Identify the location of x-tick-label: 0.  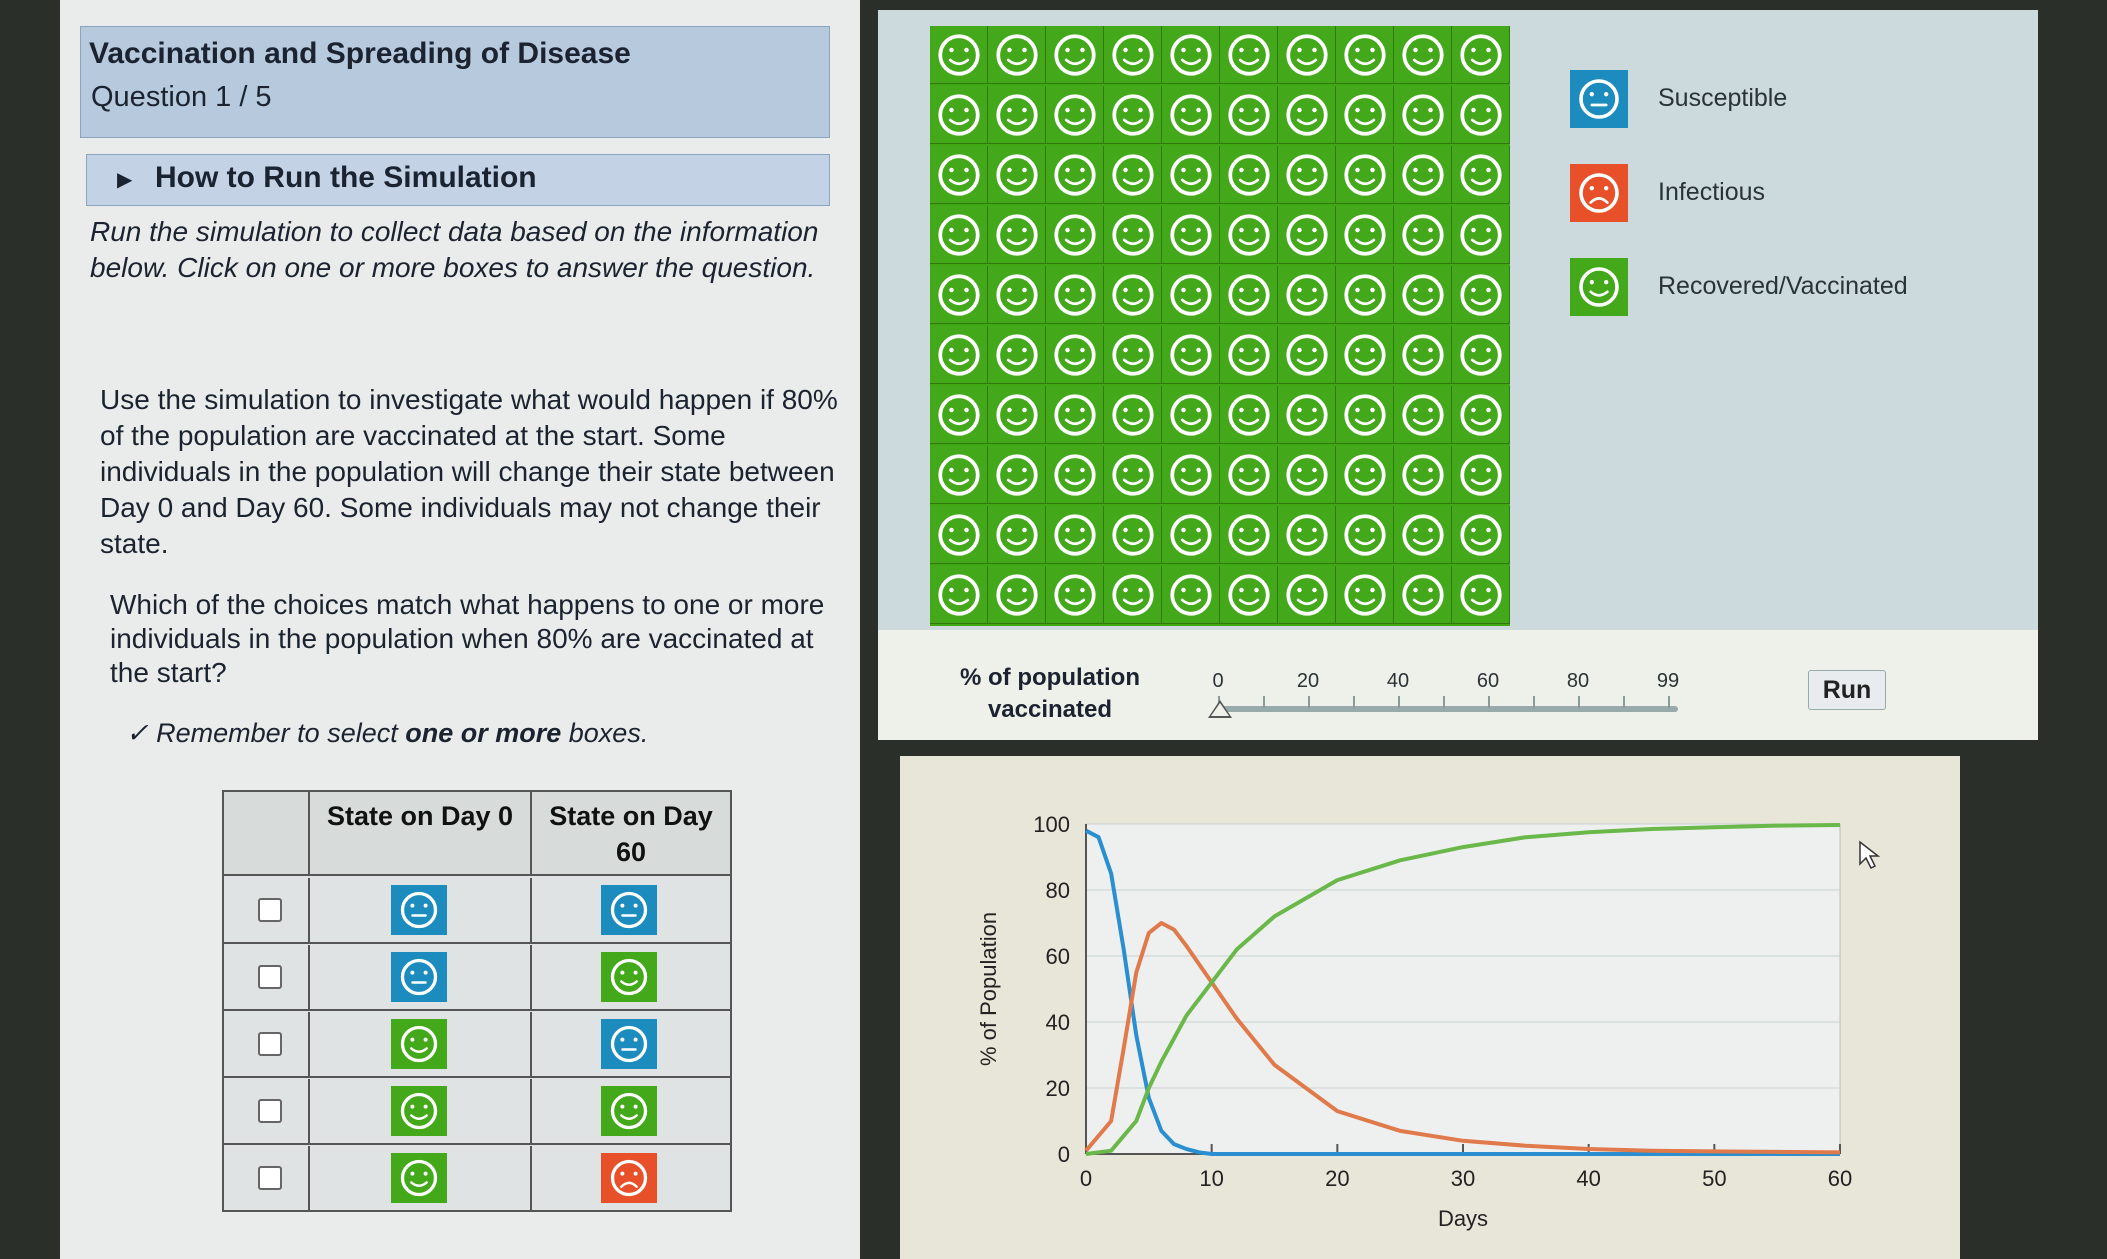
(1086, 1178).